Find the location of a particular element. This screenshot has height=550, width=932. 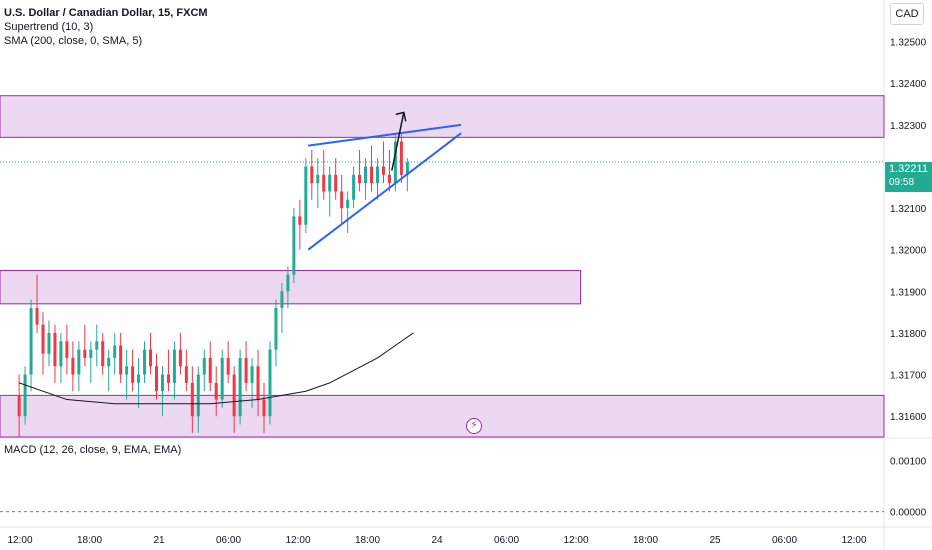

price-tick-label: 1.32300 is located at coordinates (908, 126).